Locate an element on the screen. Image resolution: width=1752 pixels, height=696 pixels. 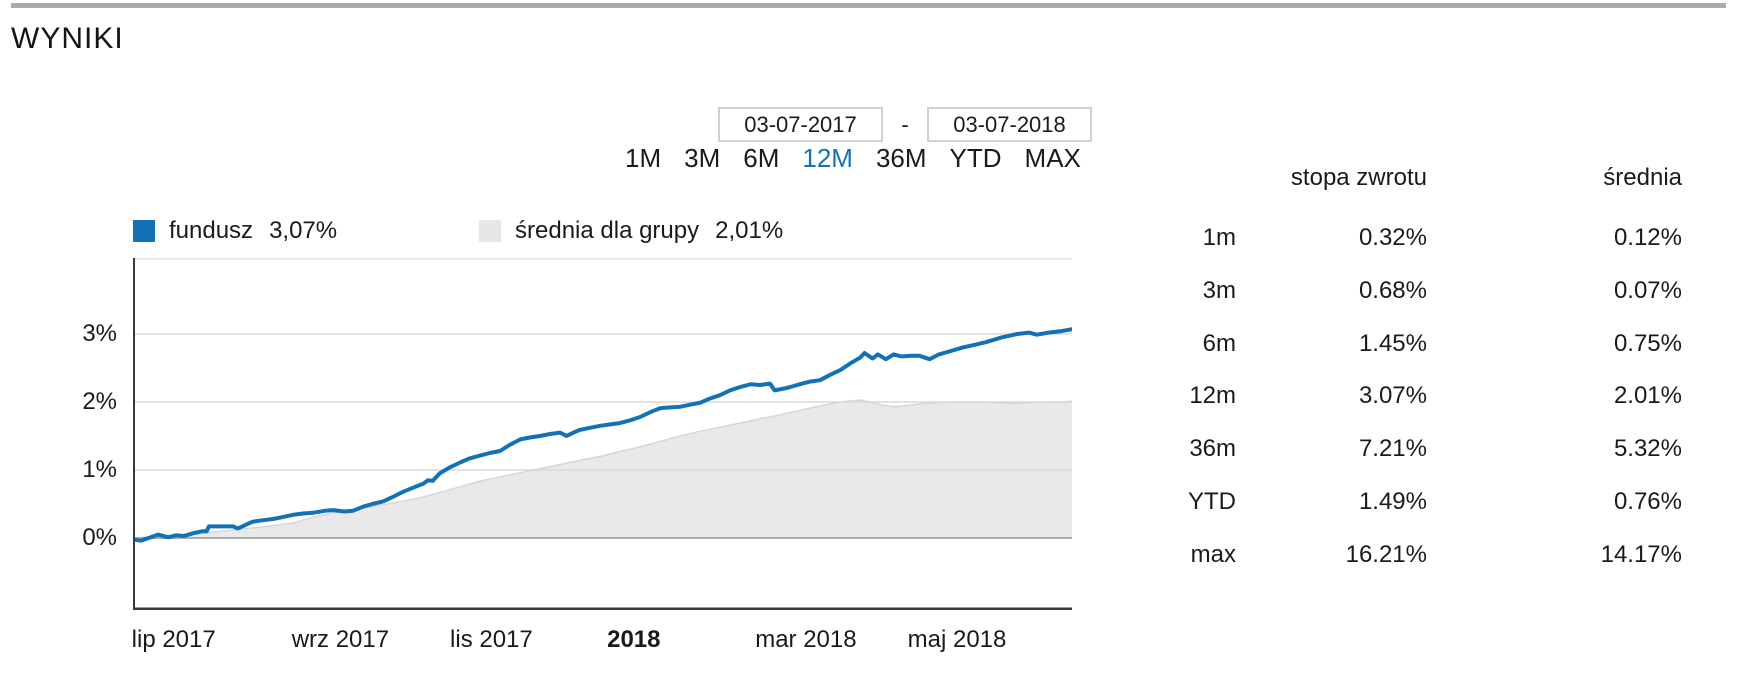
period-option-1m: 1M is located at coordinates (643, 158).